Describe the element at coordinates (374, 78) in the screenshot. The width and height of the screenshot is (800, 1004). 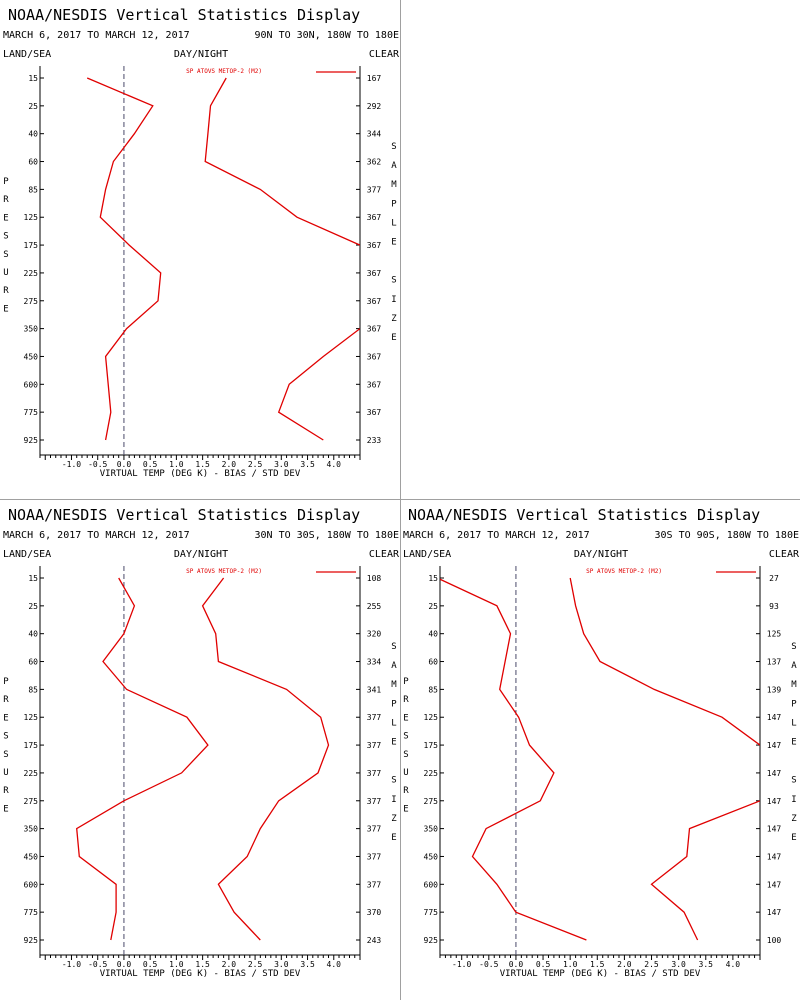
I see `sample-size-label: 167` at that location.